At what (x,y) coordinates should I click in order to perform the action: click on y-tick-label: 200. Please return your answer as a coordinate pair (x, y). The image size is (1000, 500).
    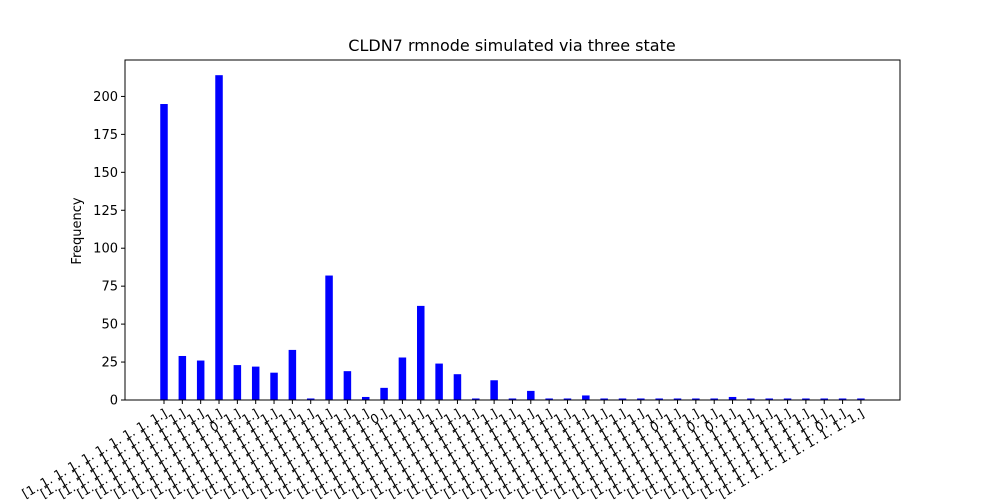
    Looking at the image, I should click on (105, 97).